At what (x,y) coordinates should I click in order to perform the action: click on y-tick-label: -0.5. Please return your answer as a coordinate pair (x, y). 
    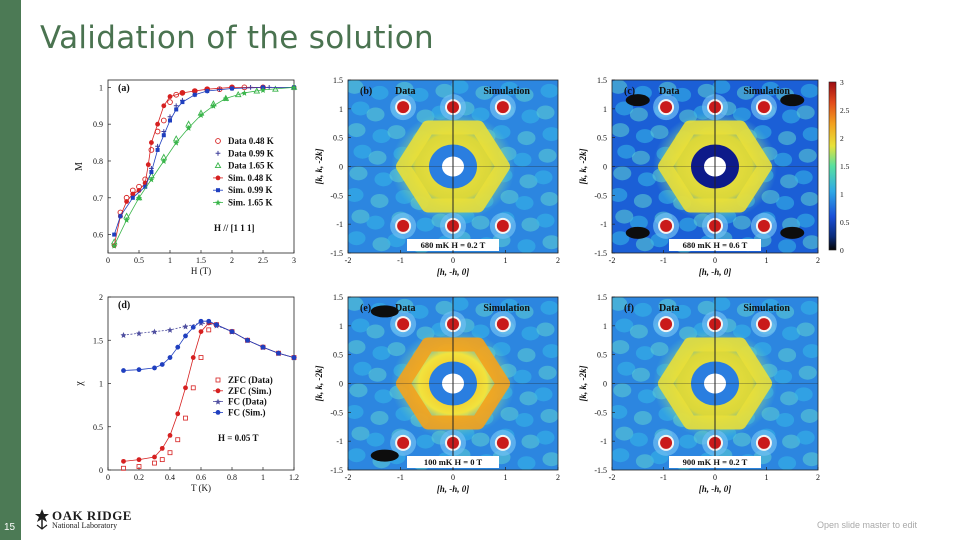
    Looking at the image, I should click on (336, 195).